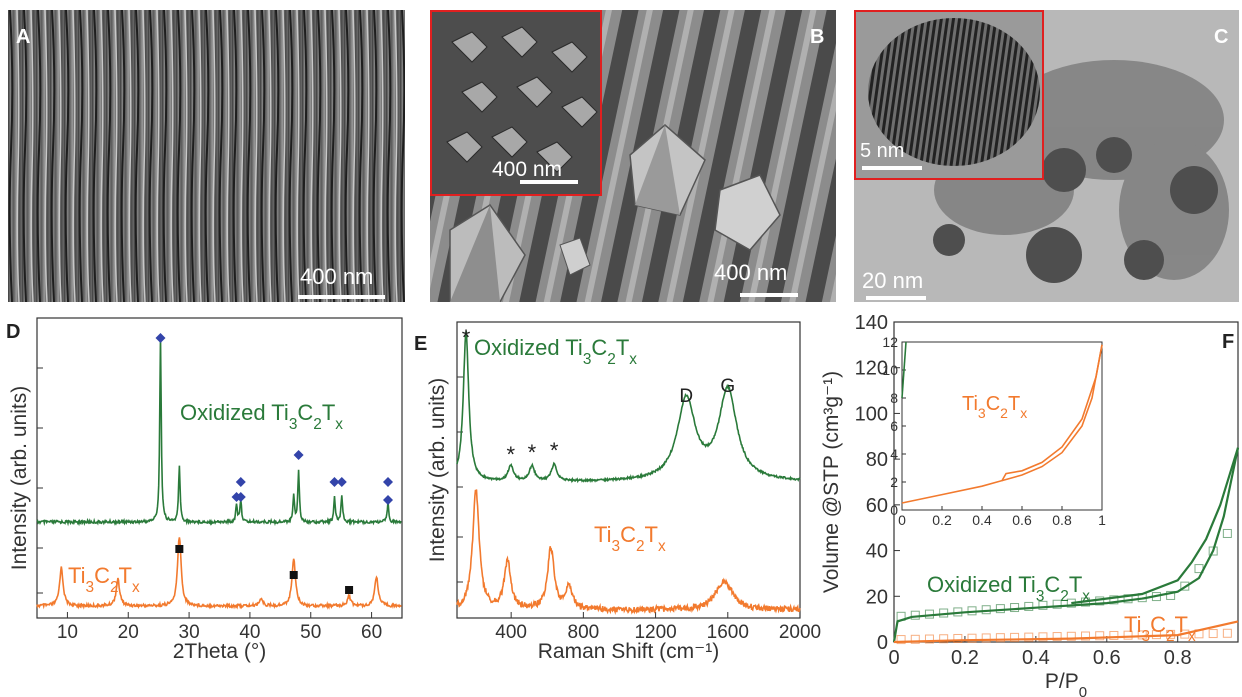 The width and height of the screenshot is (1242, 697). Describe the element at coordinates (894, 482) in the screenshot. I see `inset-y-tick-label-f: 2` at that location.